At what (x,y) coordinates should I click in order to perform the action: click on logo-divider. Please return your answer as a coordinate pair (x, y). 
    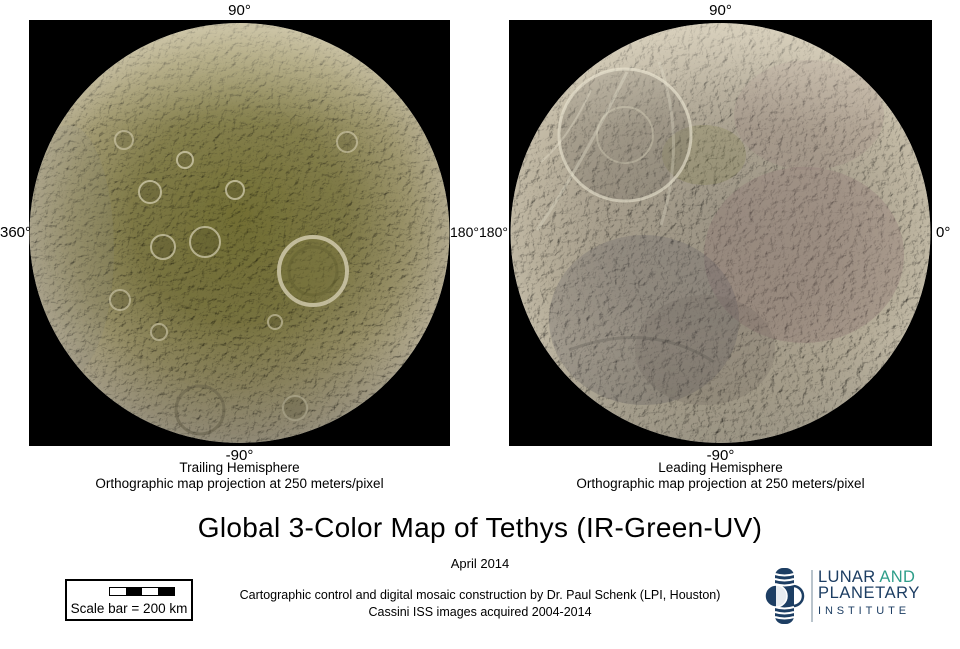
    Looking at the image, I should click on (812, 596).